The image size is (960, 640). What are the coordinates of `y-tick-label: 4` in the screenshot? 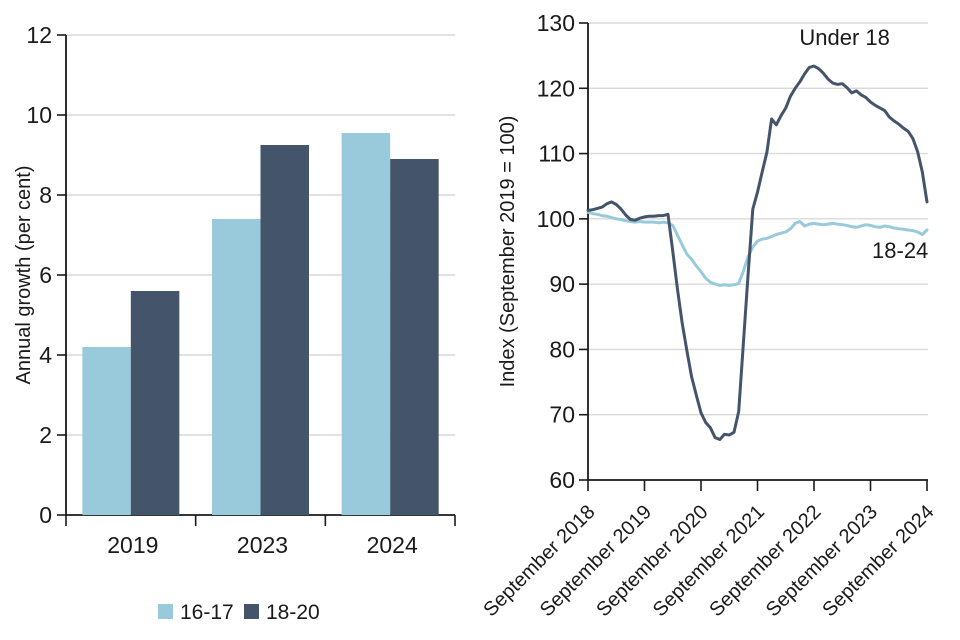 It's located at (45, 355).